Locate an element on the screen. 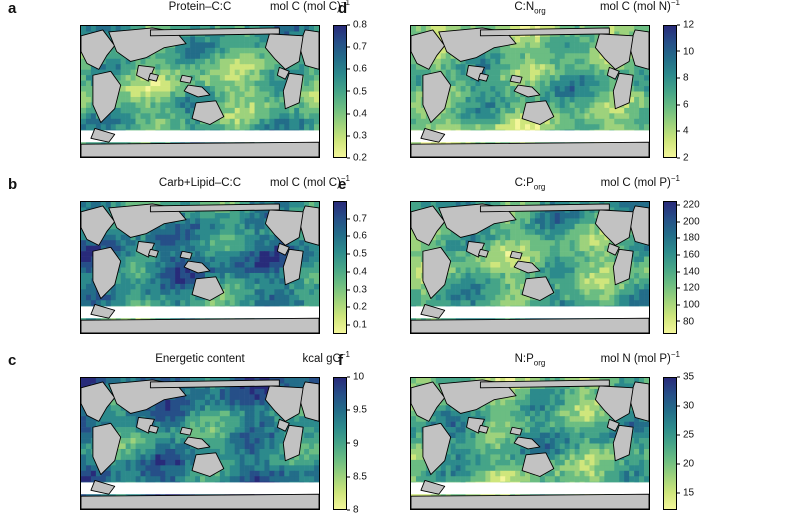 The image size is (800, 530). panel-letter: a is located at coordinates (12, 8).